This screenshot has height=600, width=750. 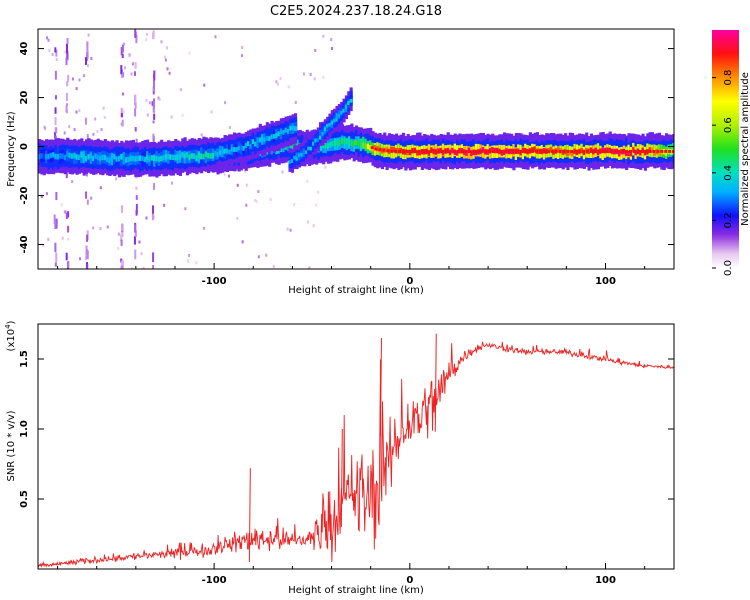 I want to click on snr-multiplier-exp: 4, so click(x=8, y=326).